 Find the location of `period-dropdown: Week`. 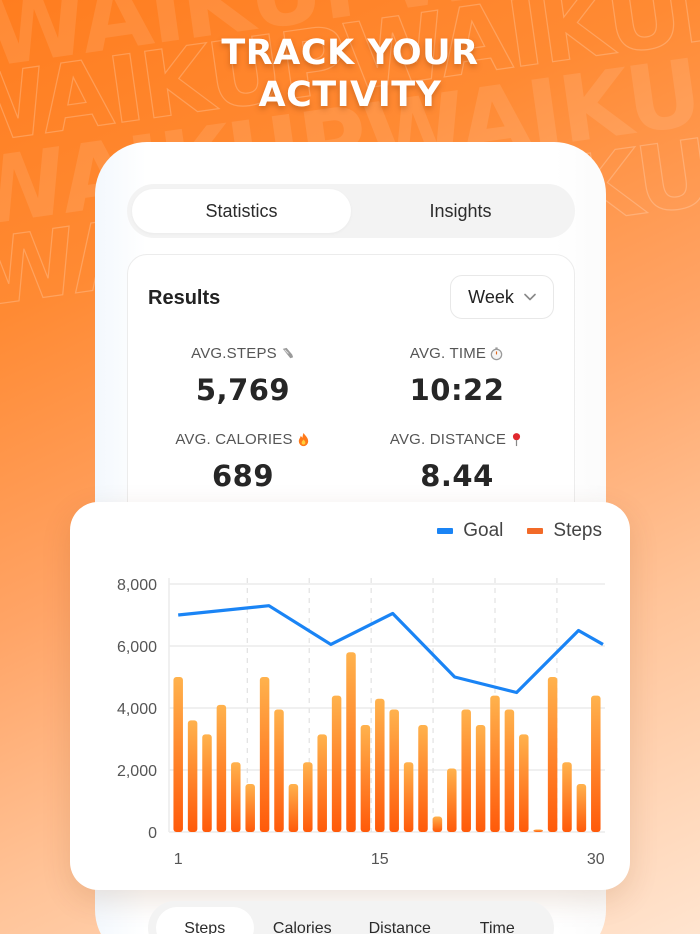

period-dropdown: Week is located at coordinates (502, 297).